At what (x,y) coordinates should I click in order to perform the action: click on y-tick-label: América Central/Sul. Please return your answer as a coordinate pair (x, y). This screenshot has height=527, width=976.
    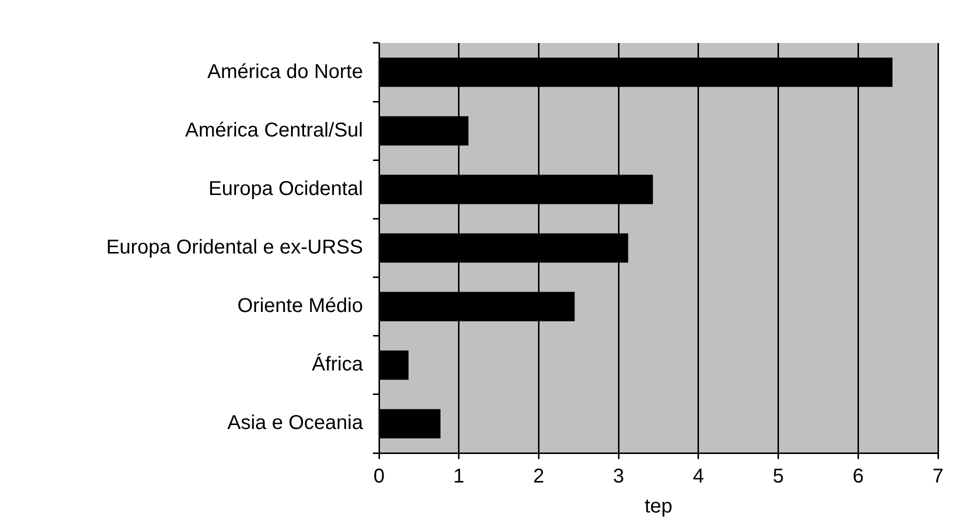
    Looking at the image, I should click on (274, 130).